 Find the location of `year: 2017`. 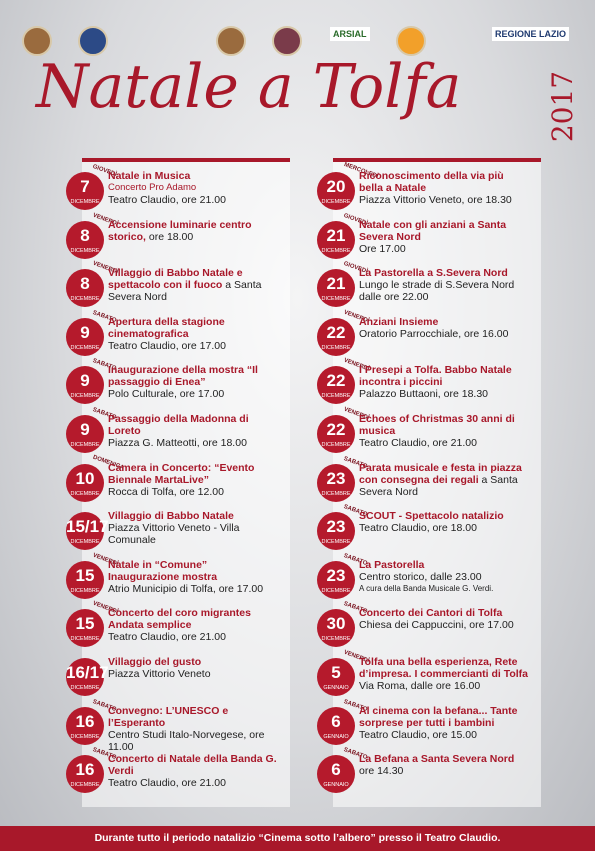

year: 2017 is located at coordinates (563, 106).